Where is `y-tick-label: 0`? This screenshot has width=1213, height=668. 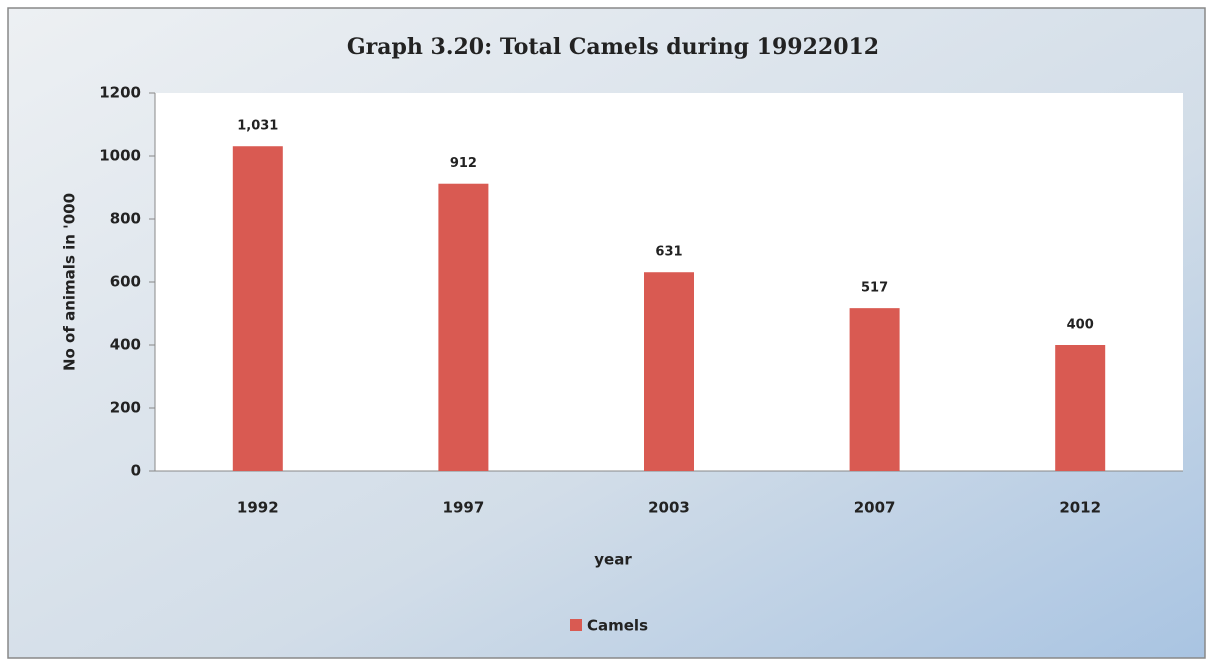 y-tick-label: 0 is located at coordinates (136, 471).